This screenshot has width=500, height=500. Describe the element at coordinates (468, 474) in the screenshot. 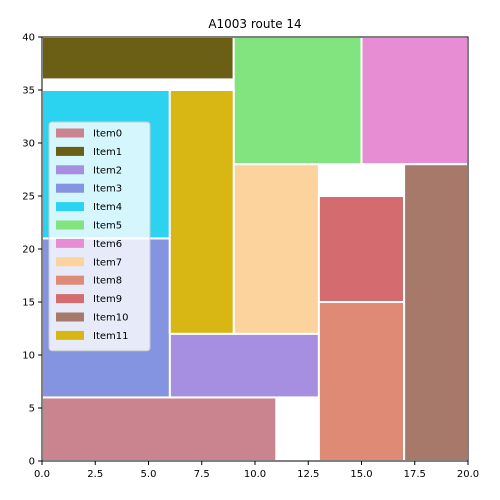

I see `x-tick-label-8: 20.0` at that location.